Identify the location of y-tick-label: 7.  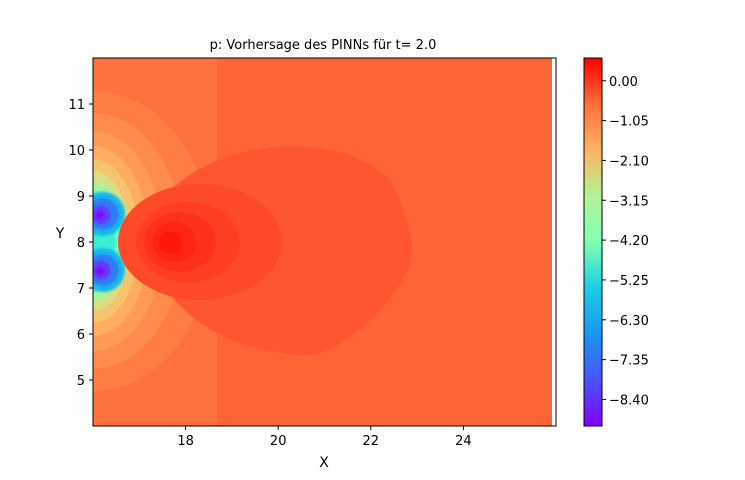
(81, 289).